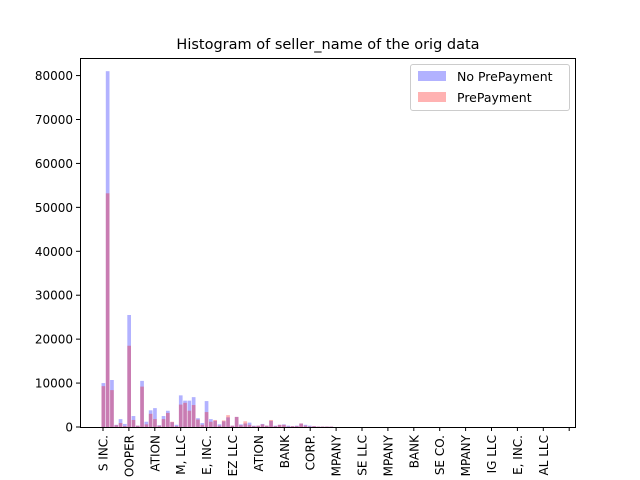 Image resolution: width=640 pixels, height=480 pixels. I want to click on x-tick-label-0: S INC., so click(104, 453).